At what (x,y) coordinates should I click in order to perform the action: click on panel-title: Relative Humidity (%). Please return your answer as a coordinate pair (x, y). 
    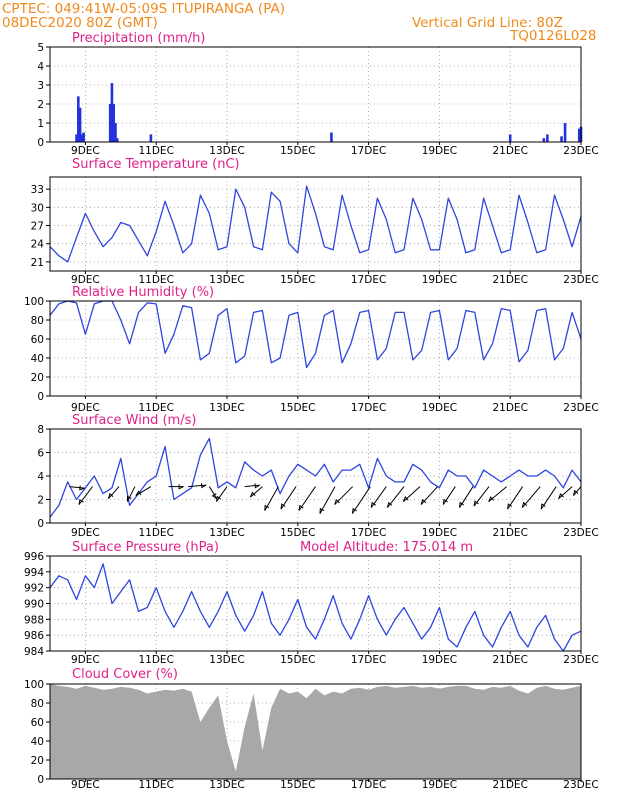
    Looking at the image, I should click on (143, 292).